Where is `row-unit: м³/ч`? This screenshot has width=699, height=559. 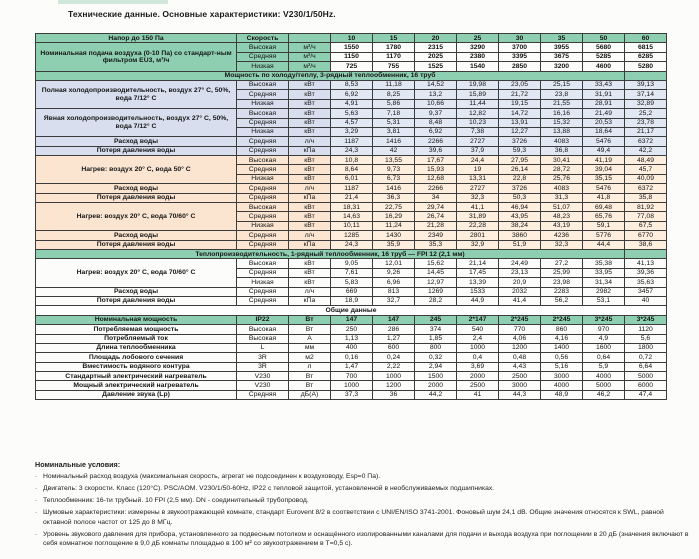
row-unit: м³/ч is located at coordinates (309, 47).